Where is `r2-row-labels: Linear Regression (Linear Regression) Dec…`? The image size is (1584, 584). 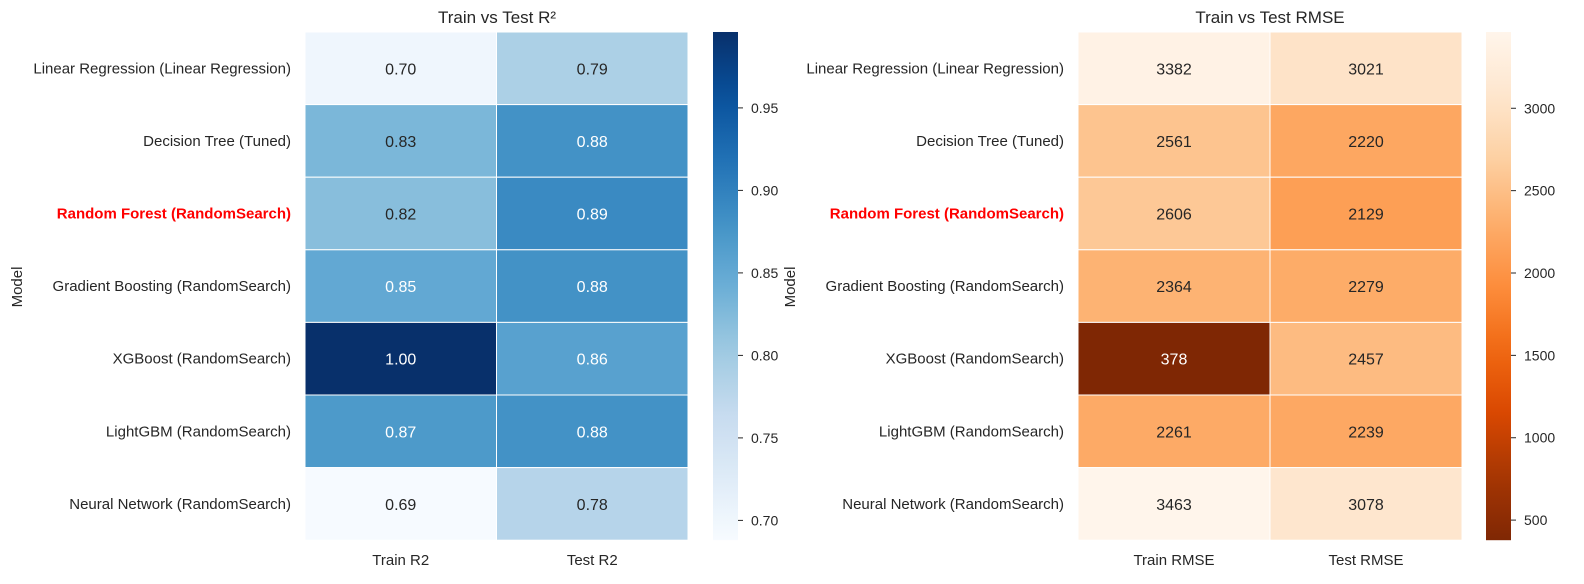 r2-row-labels: Linear Regression (Linear Regression) Dec… is located at coordinates (162, 286).